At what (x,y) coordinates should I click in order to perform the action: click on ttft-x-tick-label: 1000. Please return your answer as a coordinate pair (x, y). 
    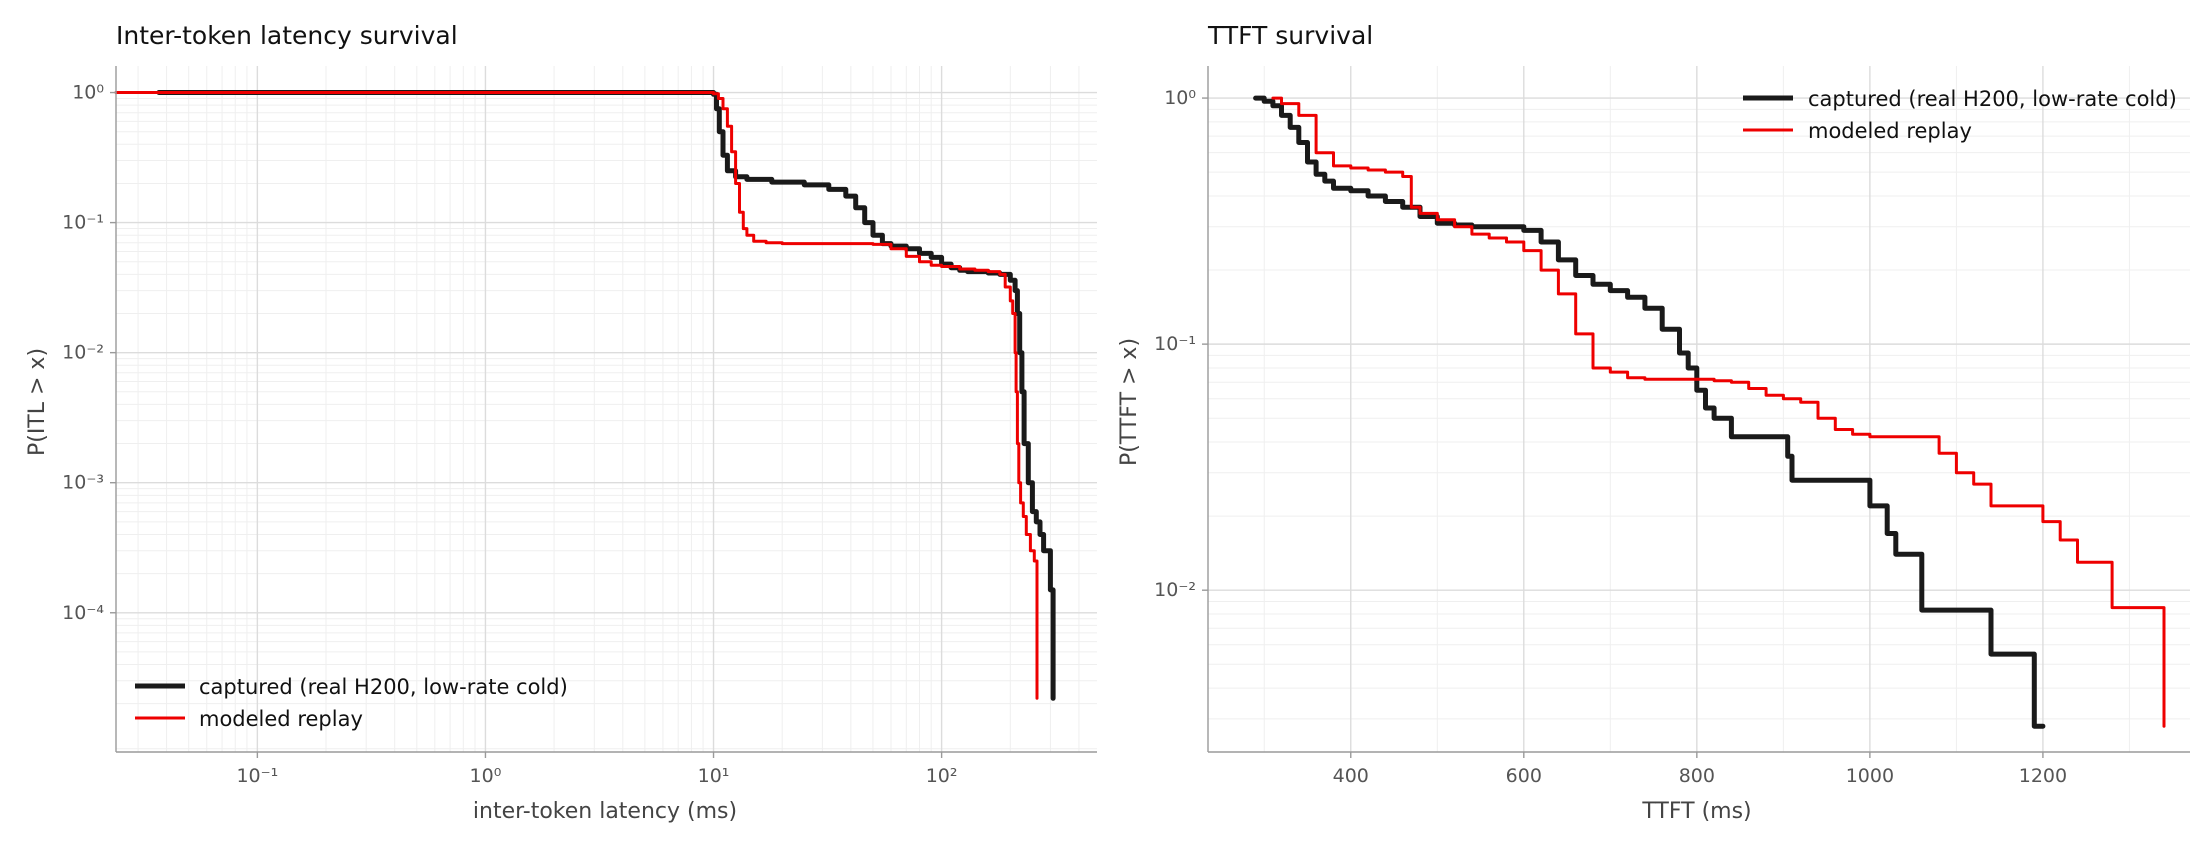
    Looking at the image, I should click on (1870, 776).